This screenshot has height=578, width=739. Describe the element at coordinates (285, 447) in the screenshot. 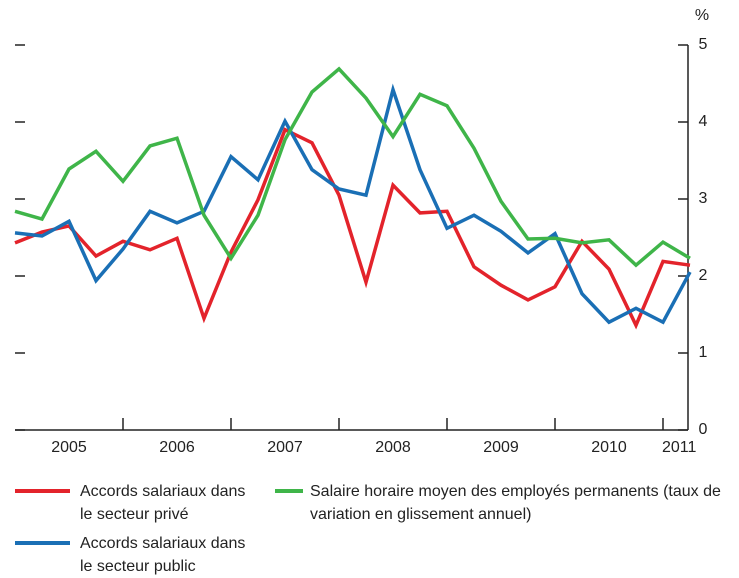

I see `x-tick-label: 2007` at that location.